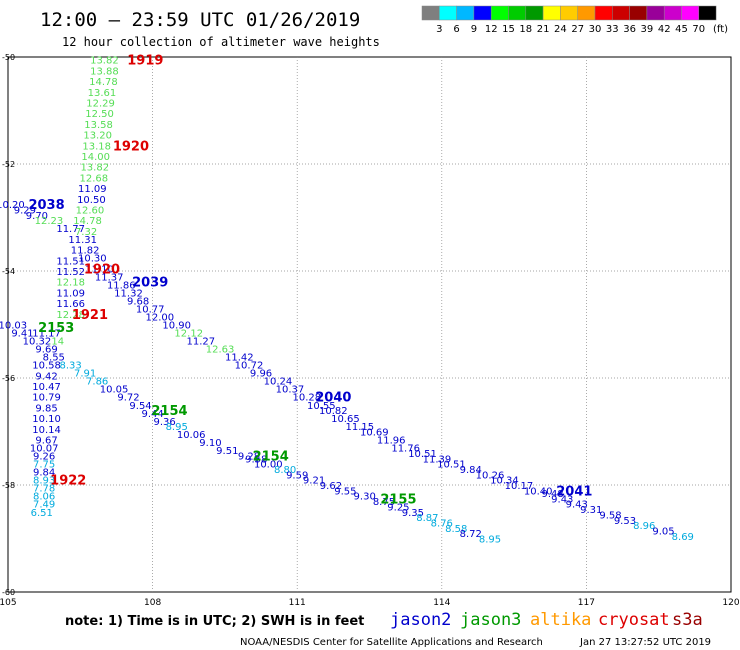  What do you see at coordinates (131, 146) in the screenshot?
I see `pass-time-label: 1920` at bounding box center [131, 146].